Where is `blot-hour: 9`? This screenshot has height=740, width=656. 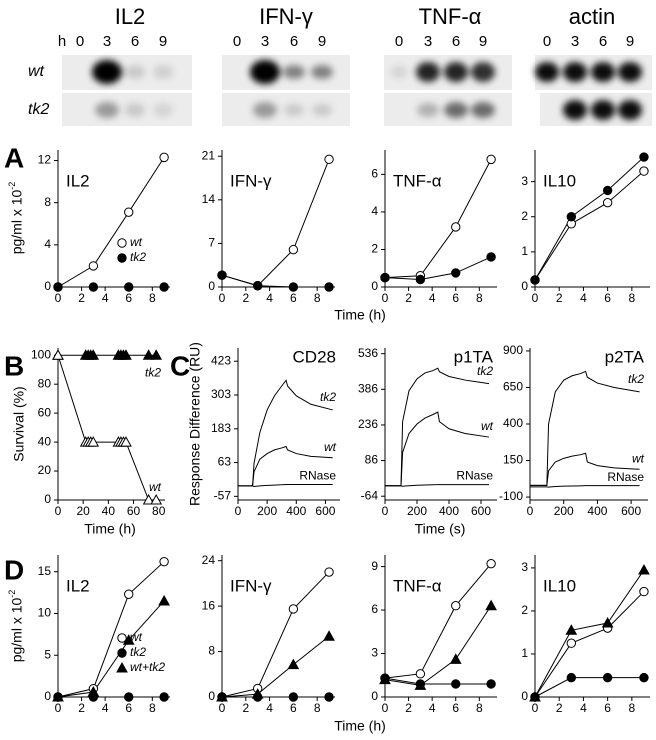
blot-hour: 9 is located at coordinates (483, 41).